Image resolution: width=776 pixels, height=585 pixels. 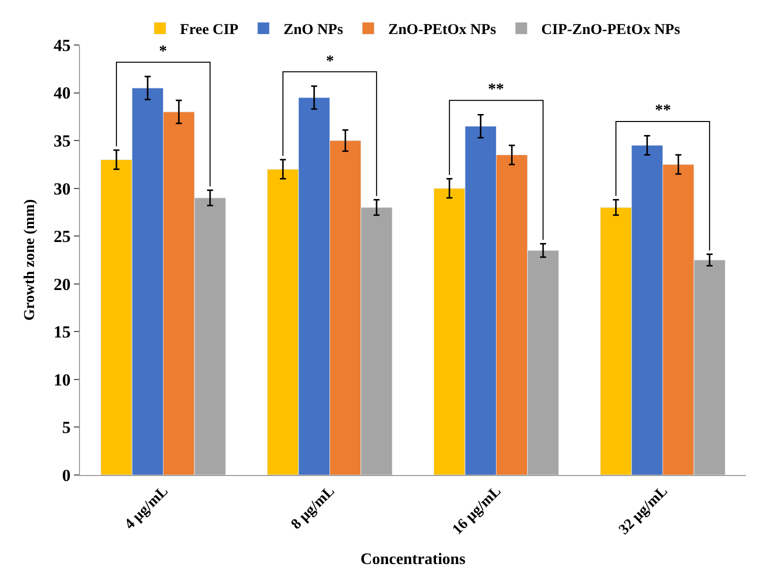 I want to click on y-axis-title: Growth zone (mm), so click(x=30, y=260).